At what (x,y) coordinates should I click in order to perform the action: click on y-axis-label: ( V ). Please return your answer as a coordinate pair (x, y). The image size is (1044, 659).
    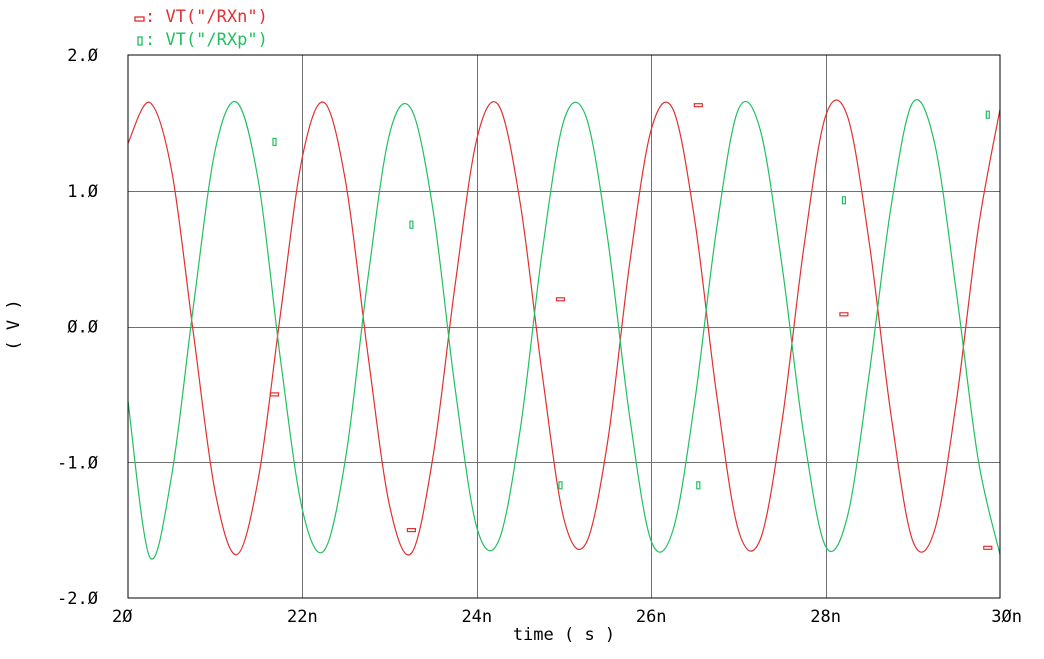
    Looking at the image, I should click on (14, 324).